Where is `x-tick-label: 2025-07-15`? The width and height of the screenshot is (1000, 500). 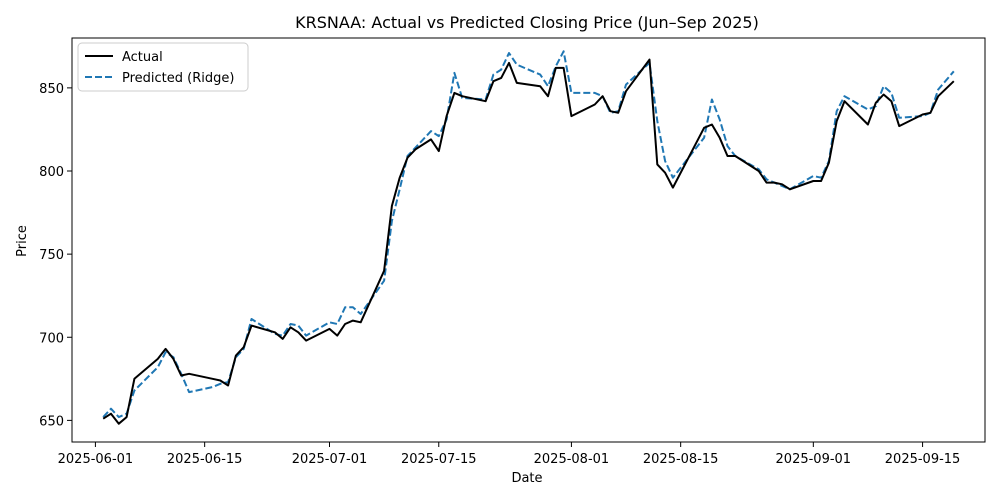
x-tick-label: 2025-07-15 is located at coordinates (439, 459).